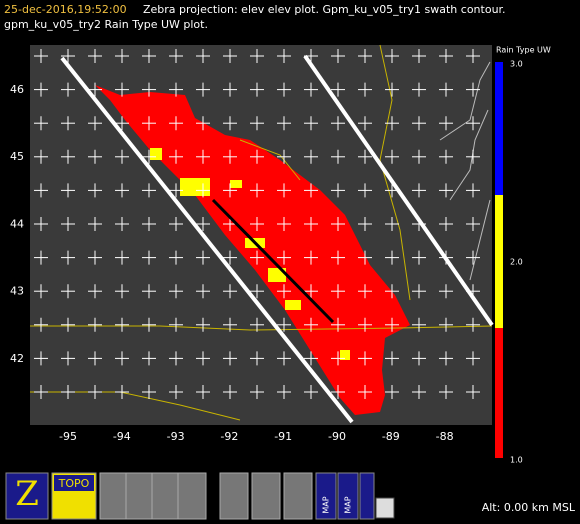 This screenshot has width=580, height=524. I want to click on lat-label: 42, so click(17, 358).